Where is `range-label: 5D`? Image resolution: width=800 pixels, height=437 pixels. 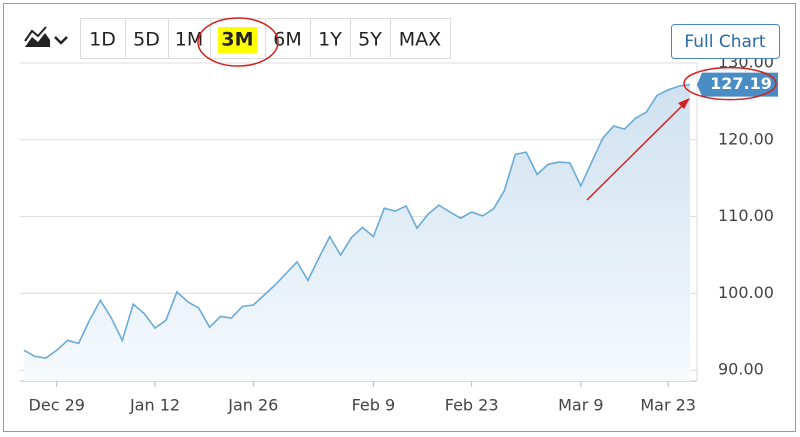
range-label: 5D is located at coordinates (146, 40).